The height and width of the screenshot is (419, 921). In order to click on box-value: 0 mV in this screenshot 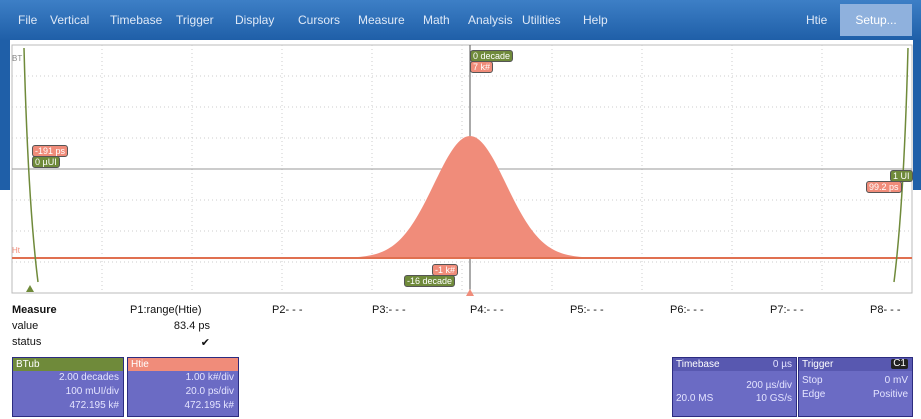, I will do `click(896, 380)`.